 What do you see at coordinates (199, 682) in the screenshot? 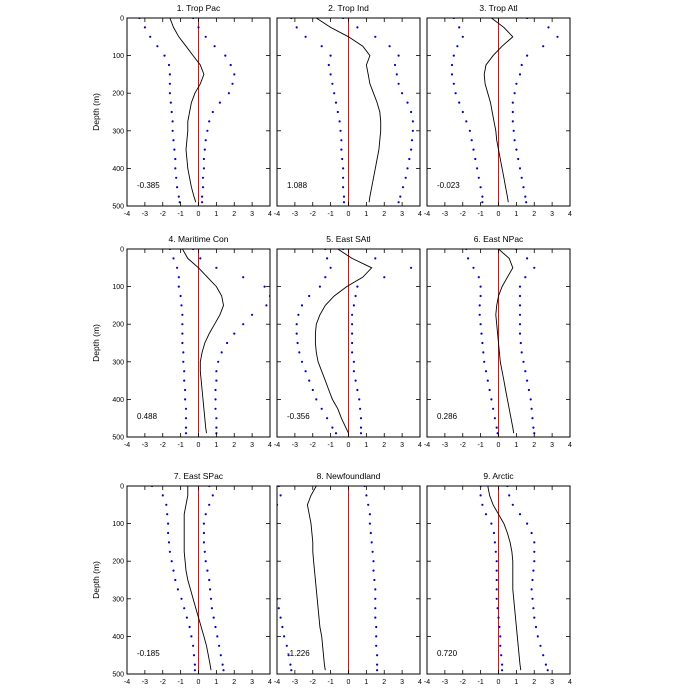
I see `x-tick-label: 0` at bounding box center [199, 682].